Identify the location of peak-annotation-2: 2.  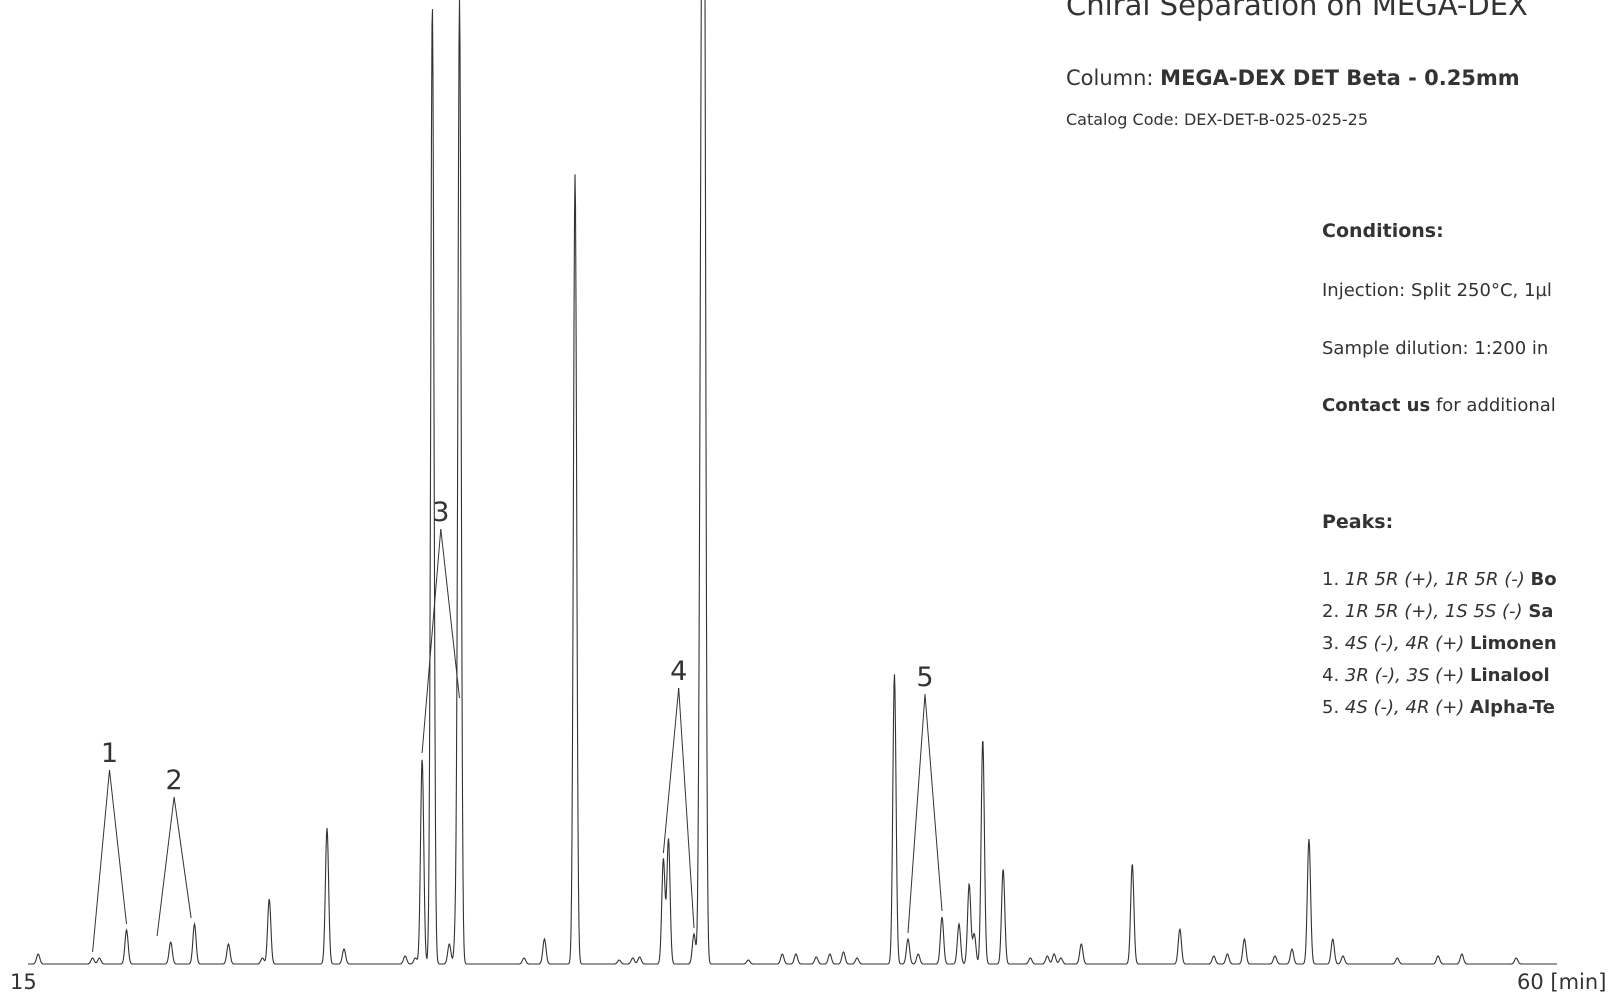
(174, 851).